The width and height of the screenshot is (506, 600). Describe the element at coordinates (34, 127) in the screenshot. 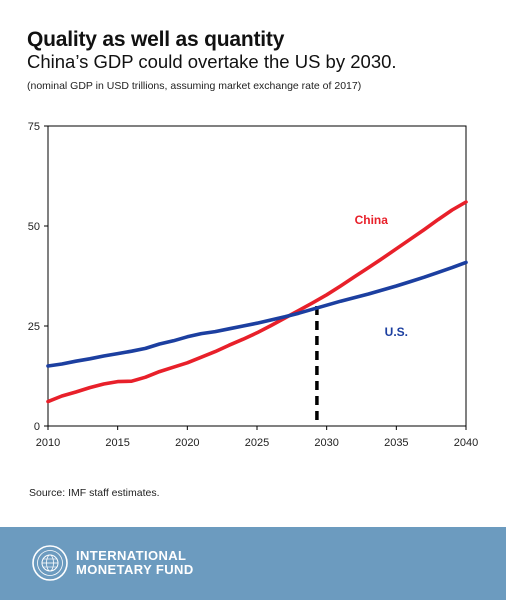

I see `y-tick-label: 75` at that location.